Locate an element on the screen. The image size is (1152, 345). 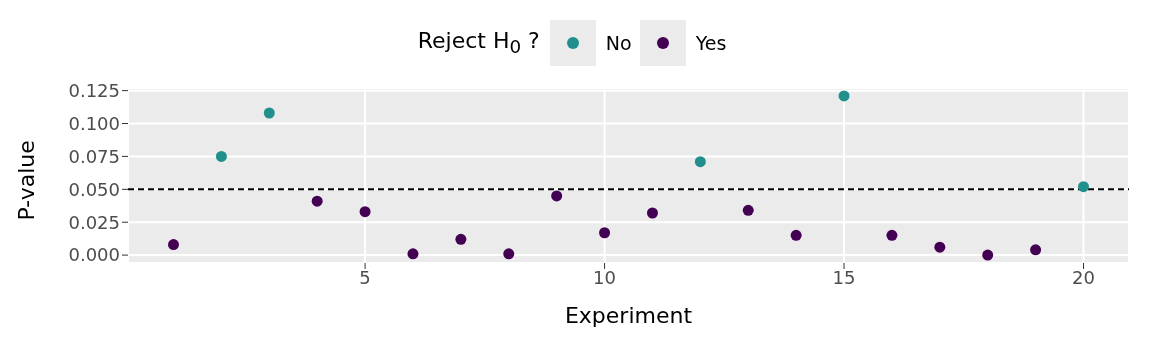
y-tick-label: 0.125 is located at coordinates (94, 91).